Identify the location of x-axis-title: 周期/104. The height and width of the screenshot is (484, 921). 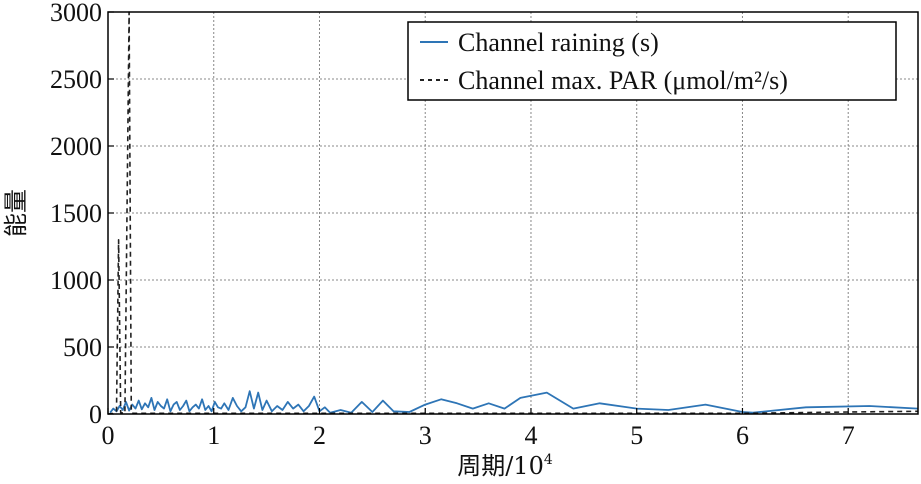
(505, 466).